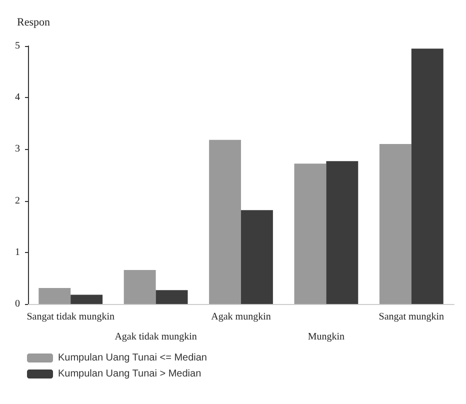 The image size is (466, 404). I want to click on legend-label: Kumpulan Uang Tunai > Median, so click(130, 374).